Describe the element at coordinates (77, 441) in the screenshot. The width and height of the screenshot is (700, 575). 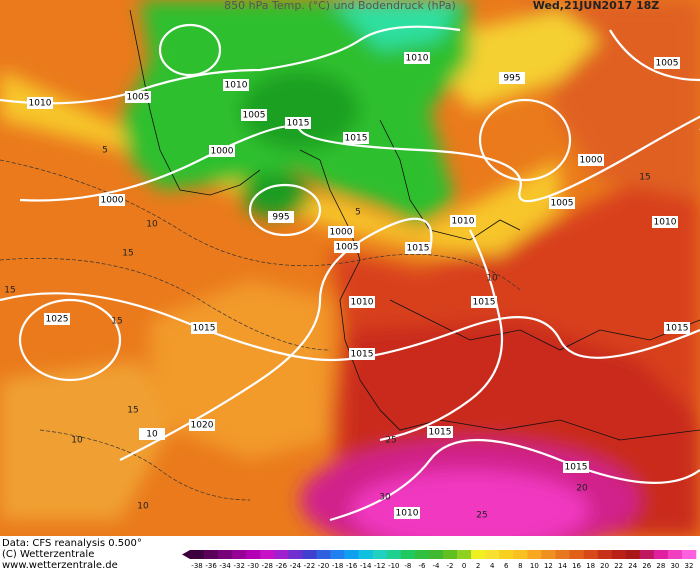
I see `isotherm-label: 10` at that location.